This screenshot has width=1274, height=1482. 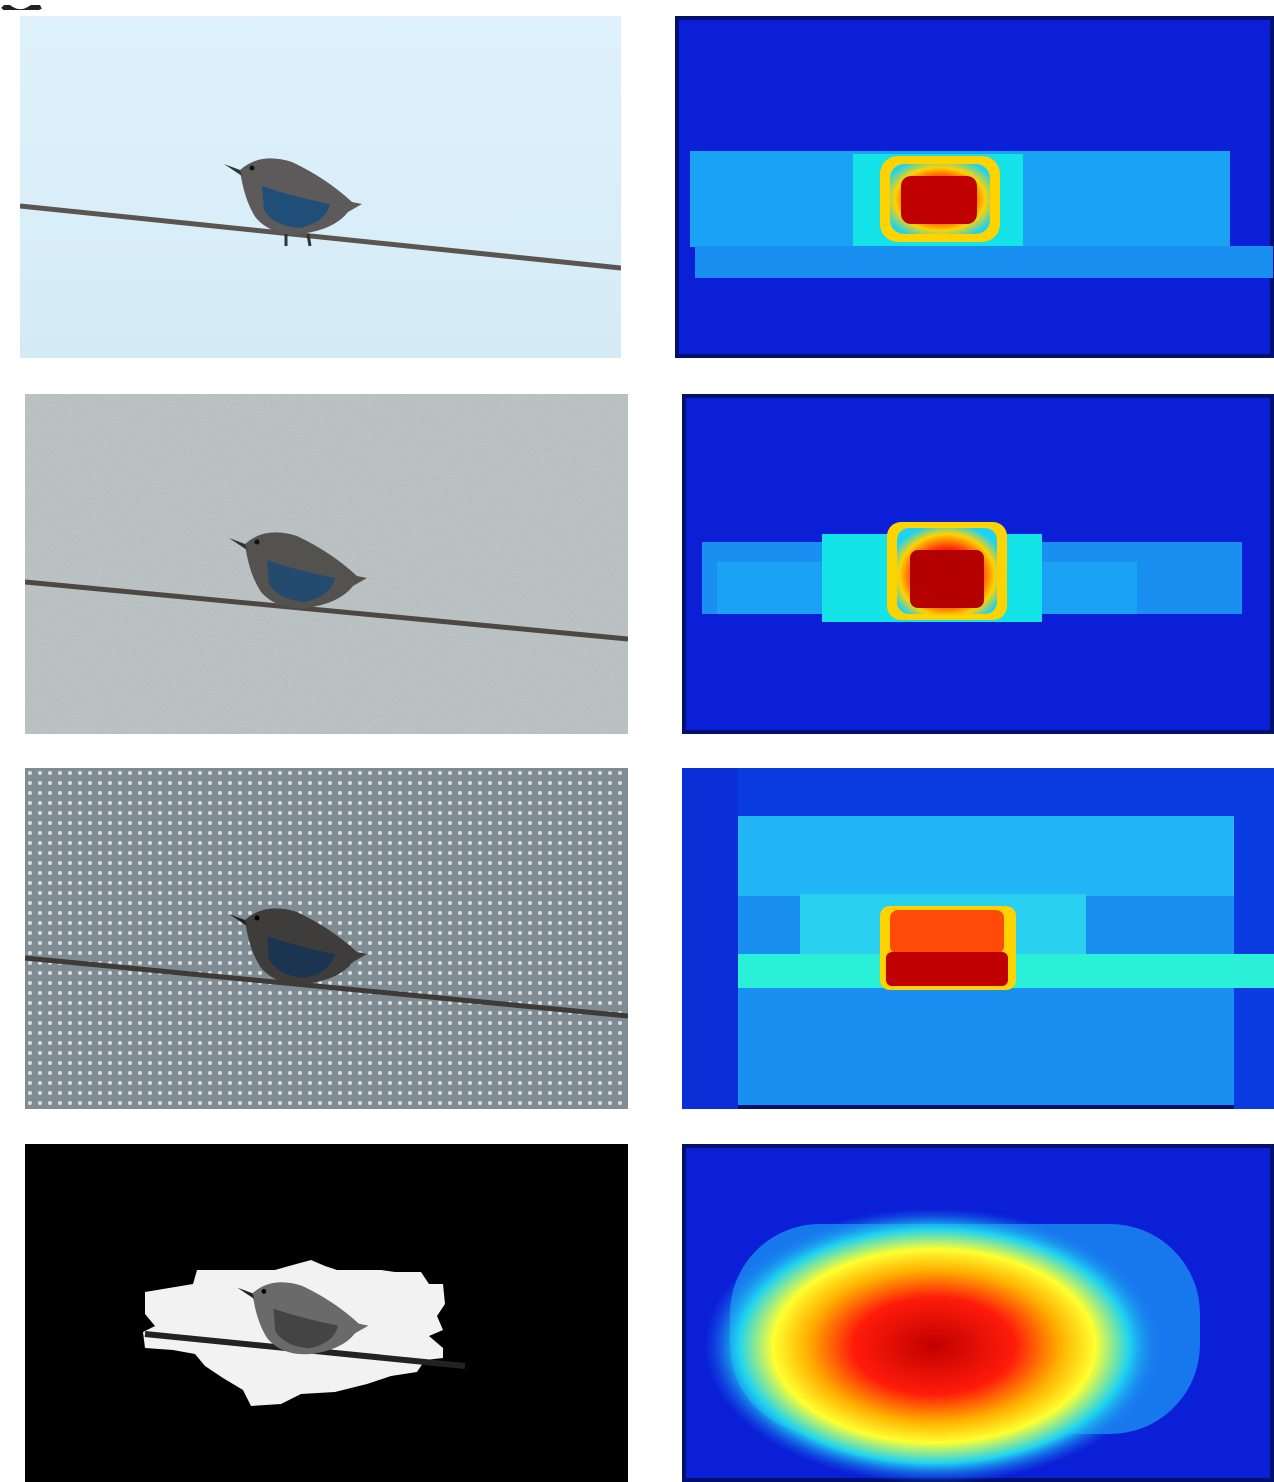 What do you see at coordinates (30, 5) in the screenshot?
I see `cropped-label-fragment` at bounding box center [30, 5].